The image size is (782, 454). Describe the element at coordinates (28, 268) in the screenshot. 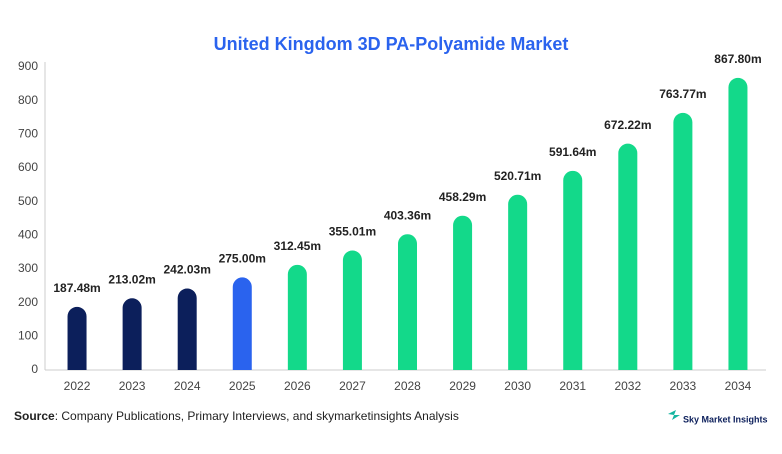

I see `y-tick-label: 300` at that location.